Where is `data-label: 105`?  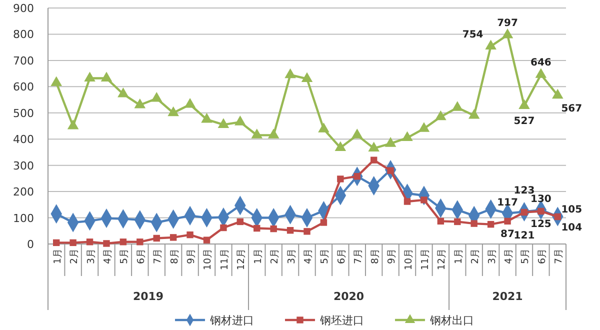
data-label: 105 is located at coordinates (571, 210).